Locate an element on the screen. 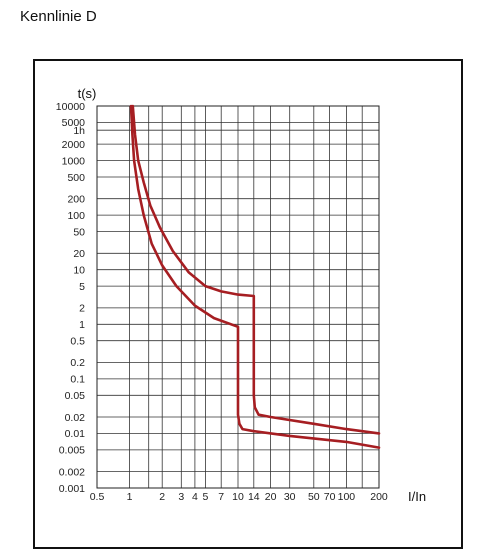 Image resolution: width=480 pixels, height=560 pixels. x-tick-label-0: 0.5 is located at coordinates (97, 497).